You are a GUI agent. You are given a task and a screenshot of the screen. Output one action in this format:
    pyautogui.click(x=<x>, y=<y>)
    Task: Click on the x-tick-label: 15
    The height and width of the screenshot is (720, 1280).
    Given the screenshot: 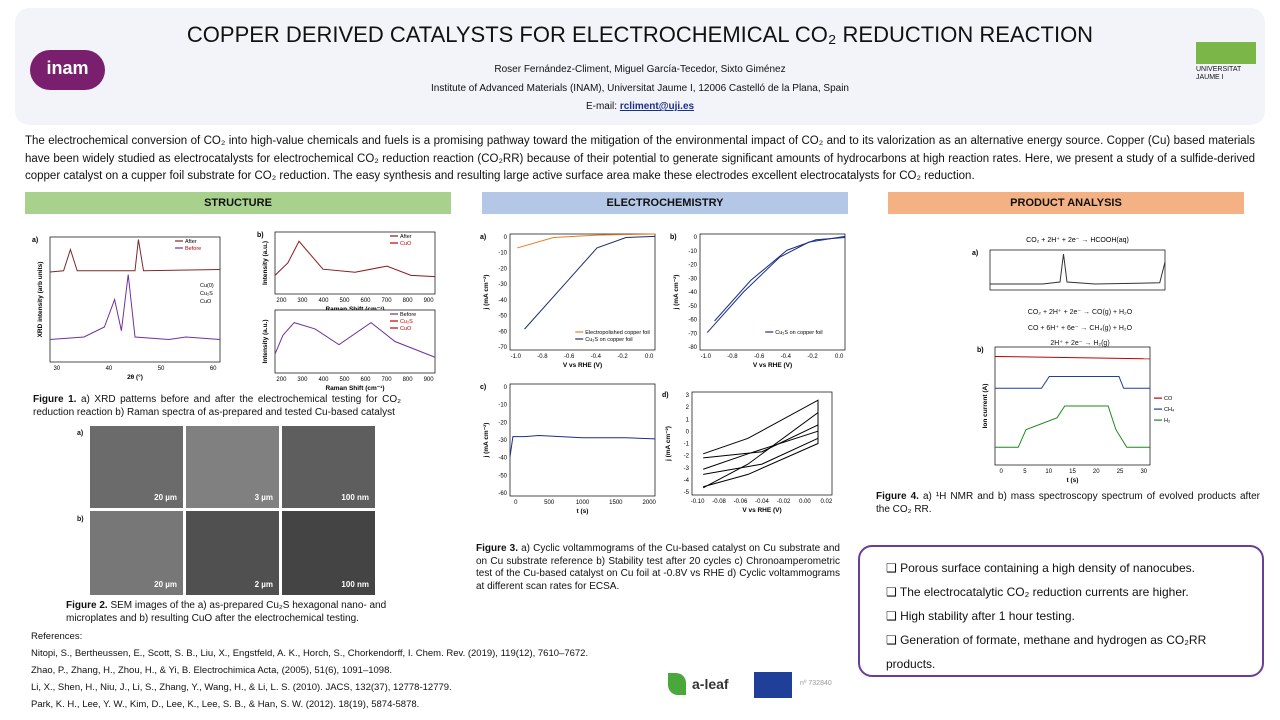 What is the action you would take?
    pyautogui.click(x=1072, y=472)
    